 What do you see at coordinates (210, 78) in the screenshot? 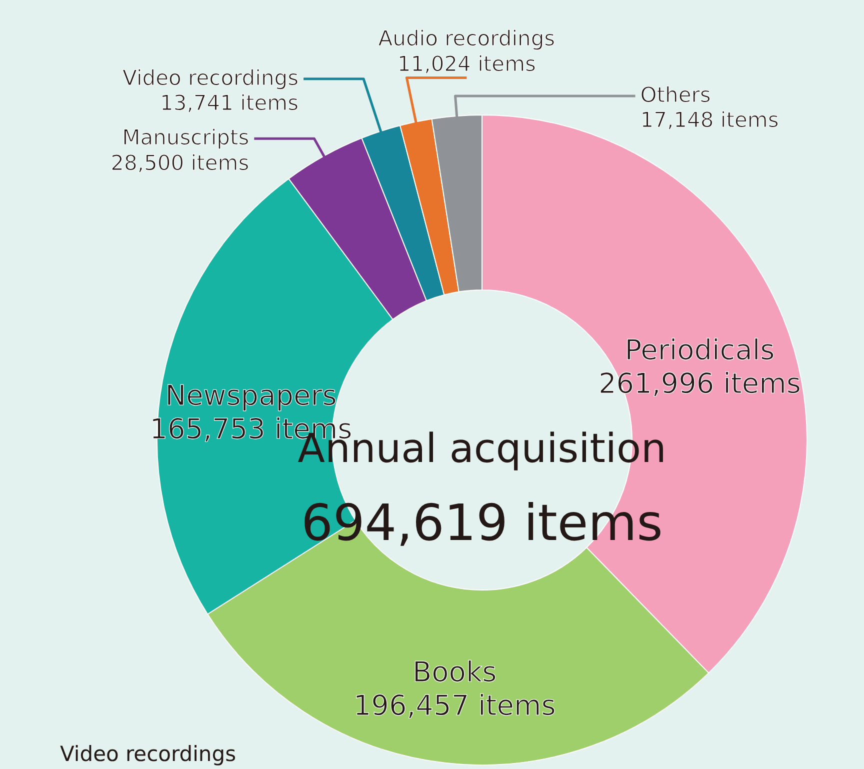
I see `slice-label: Video recordings` at bounding box center [210, 78].